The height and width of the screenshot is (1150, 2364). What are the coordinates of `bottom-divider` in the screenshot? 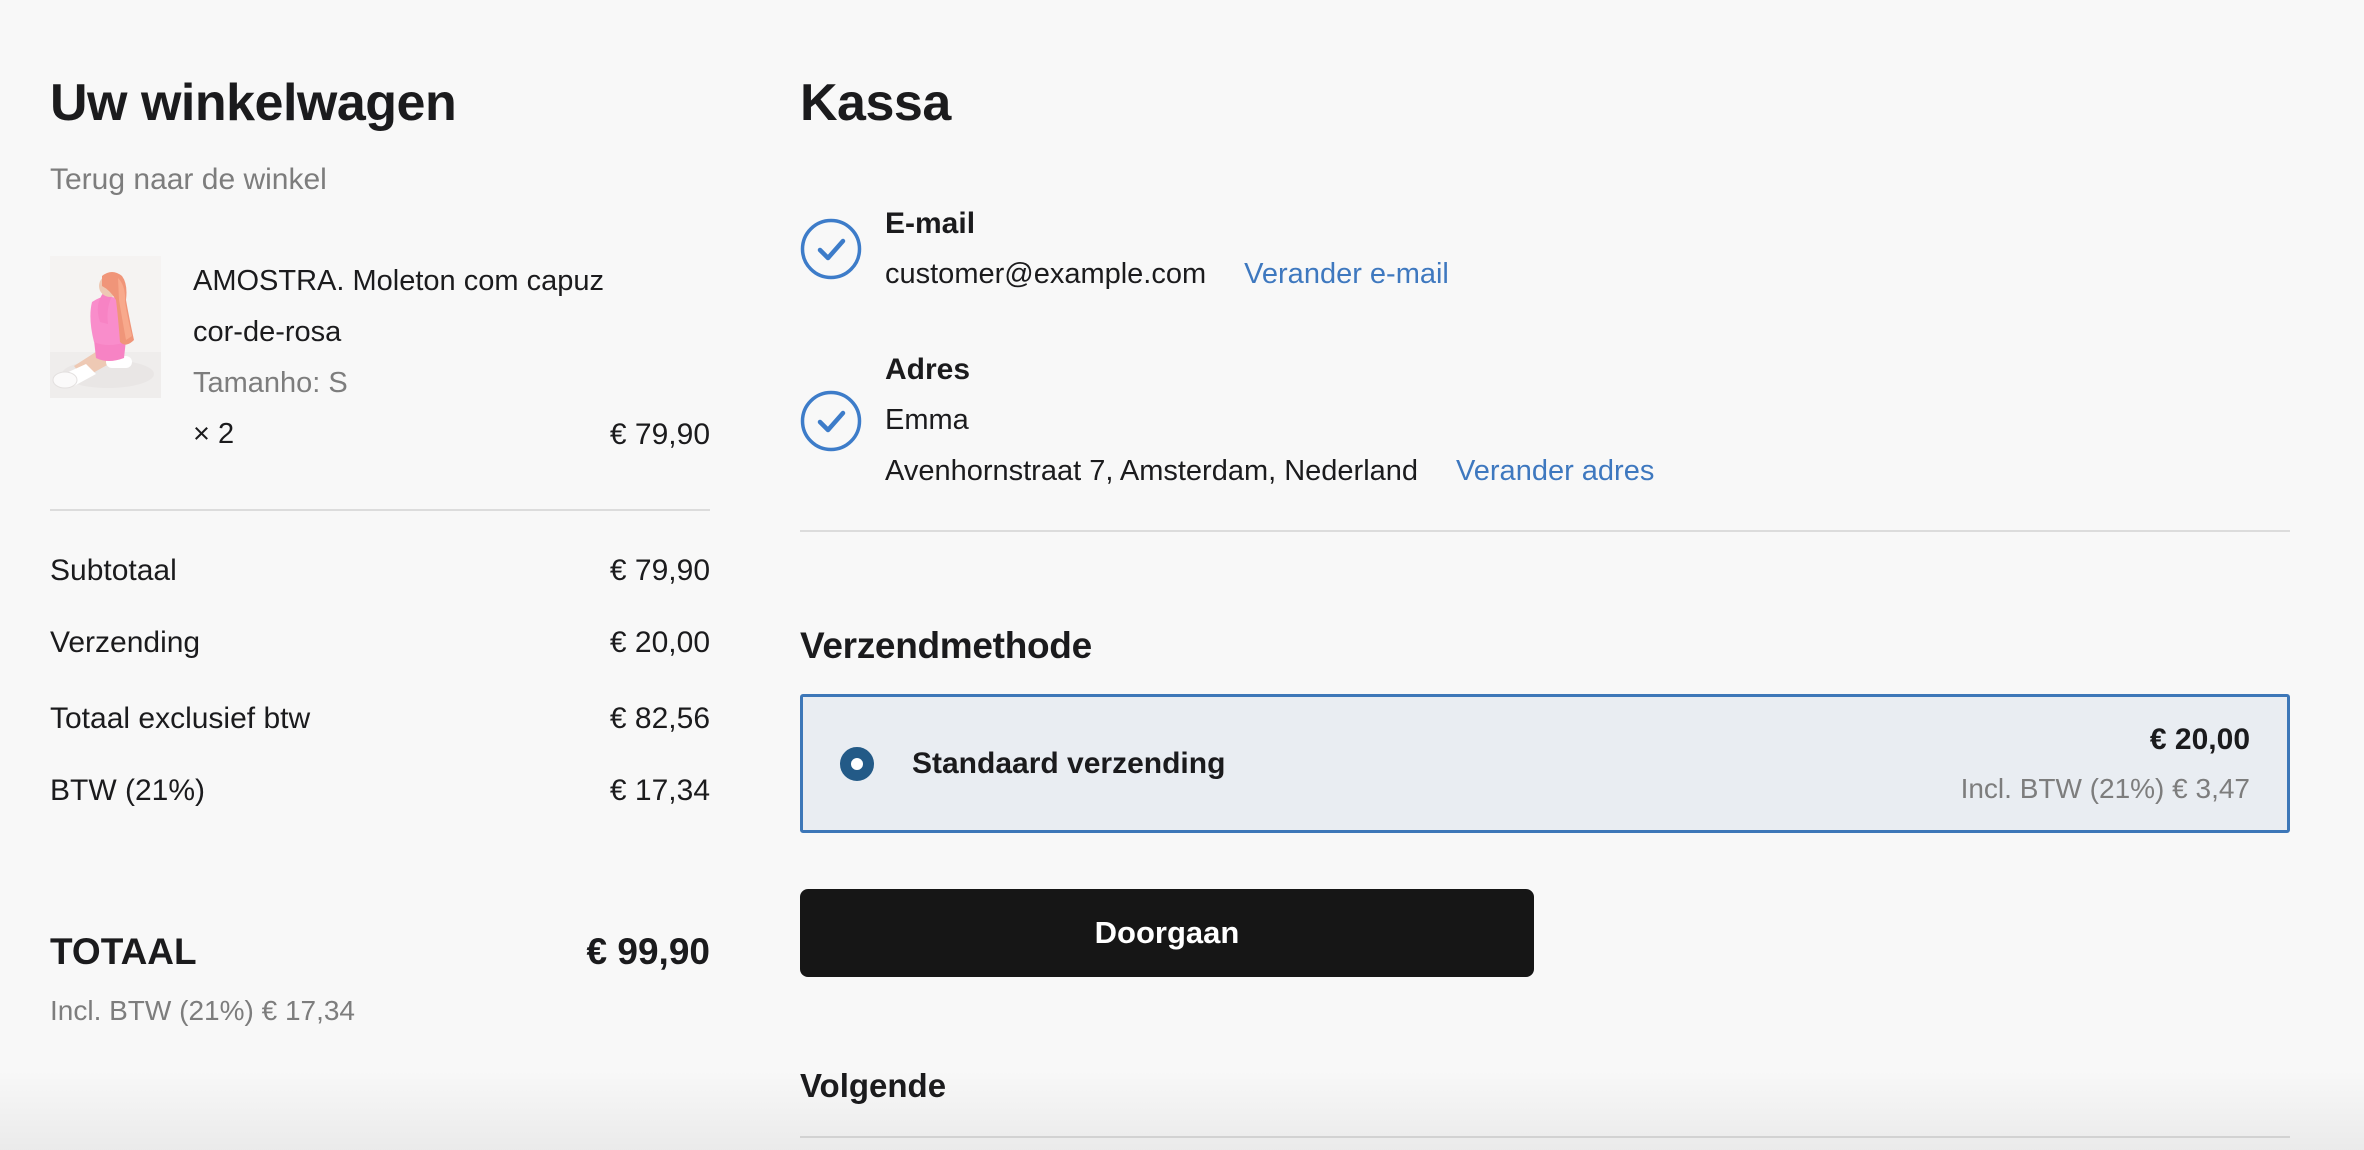 It's located at (1545, 1137).